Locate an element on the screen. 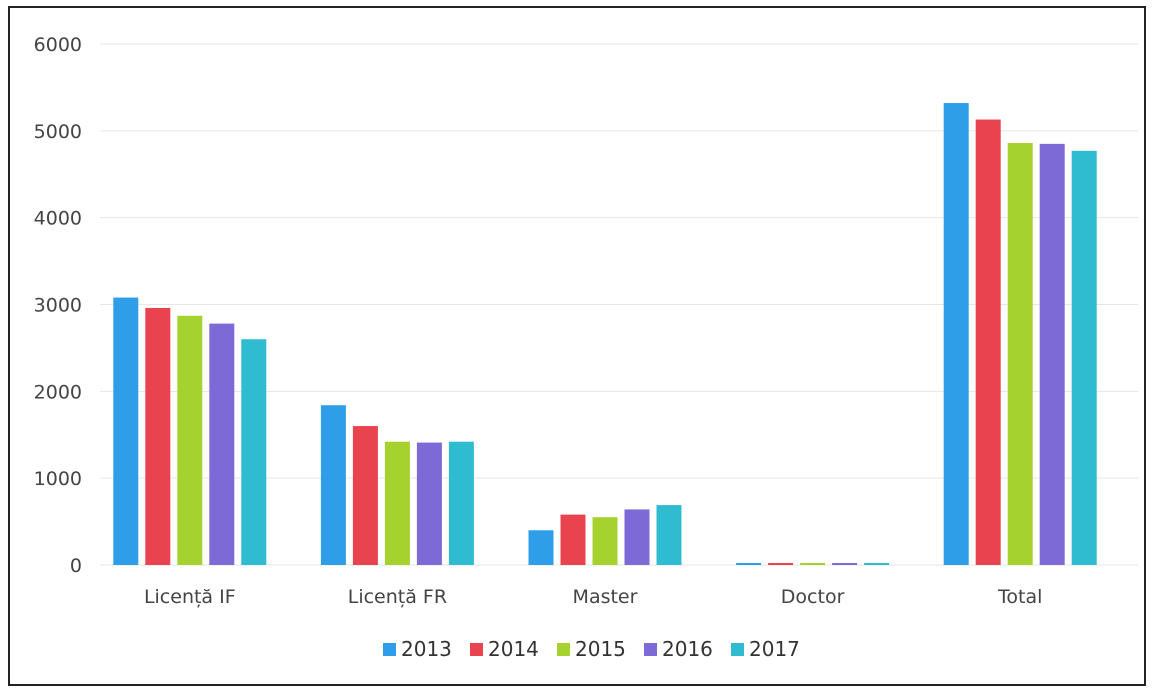 This screenshot has width=1155, height=695. legend-label: 2013 is located at coordinates (426, 649).